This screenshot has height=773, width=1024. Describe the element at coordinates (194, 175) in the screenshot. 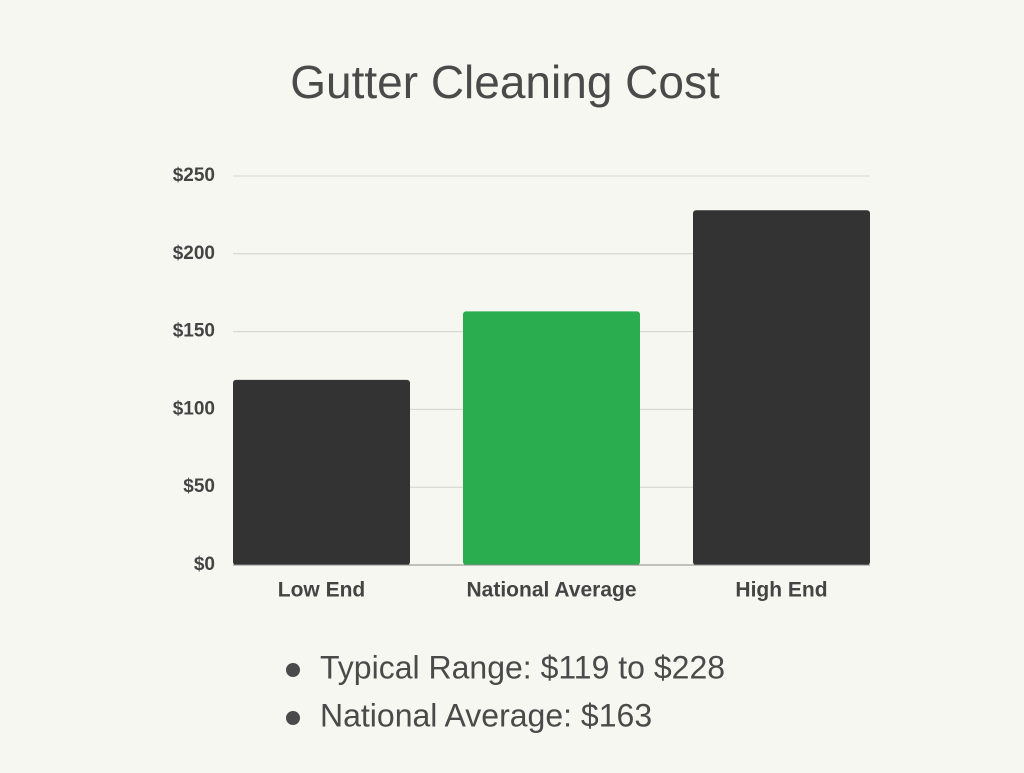

I see `y-tick-label: $250` at that location.